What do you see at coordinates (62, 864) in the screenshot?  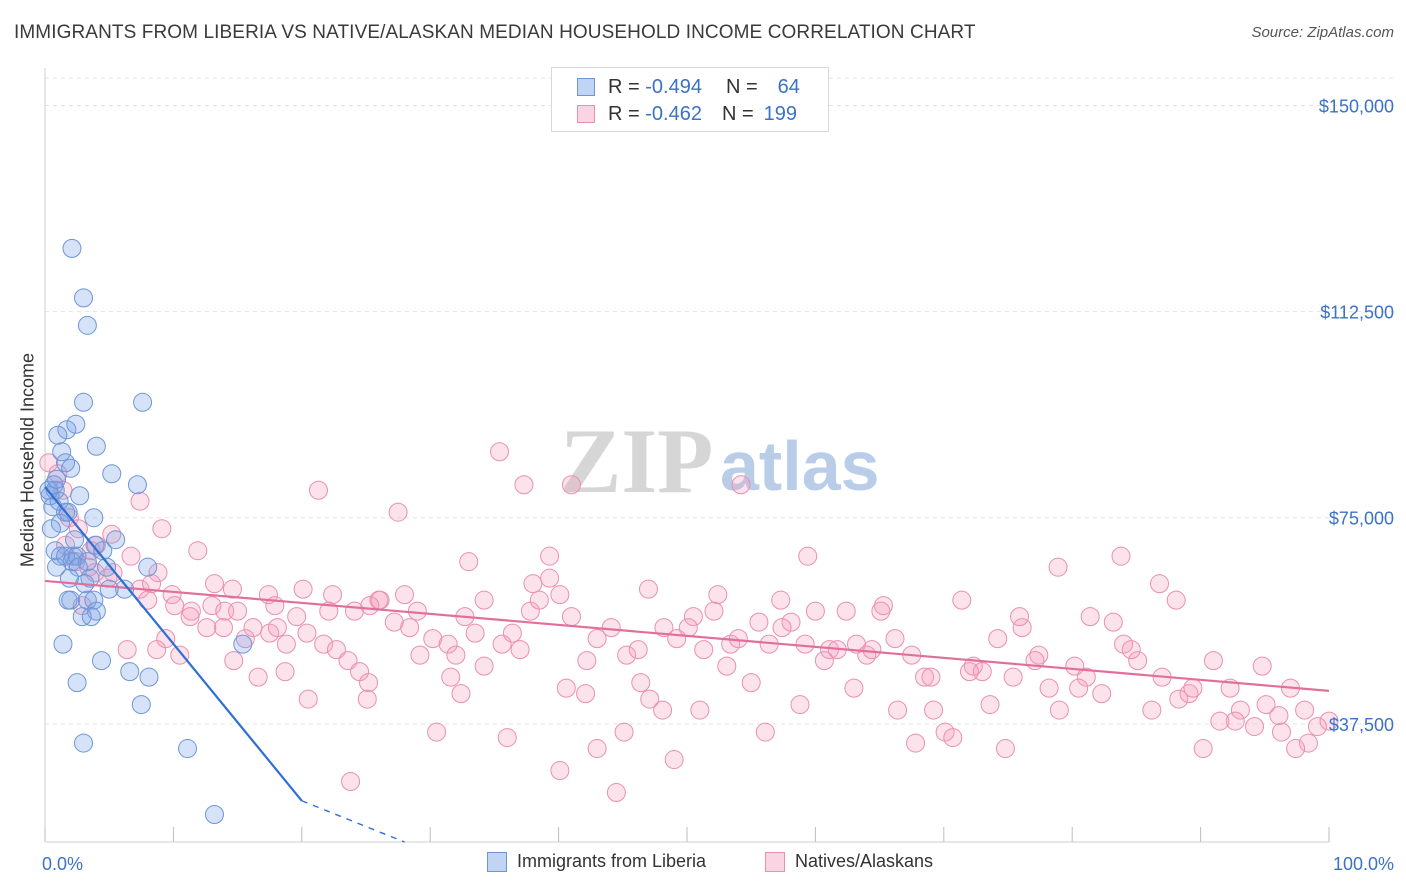 I see `x-min-label: 0.0%` at bounding box center [62, 864].